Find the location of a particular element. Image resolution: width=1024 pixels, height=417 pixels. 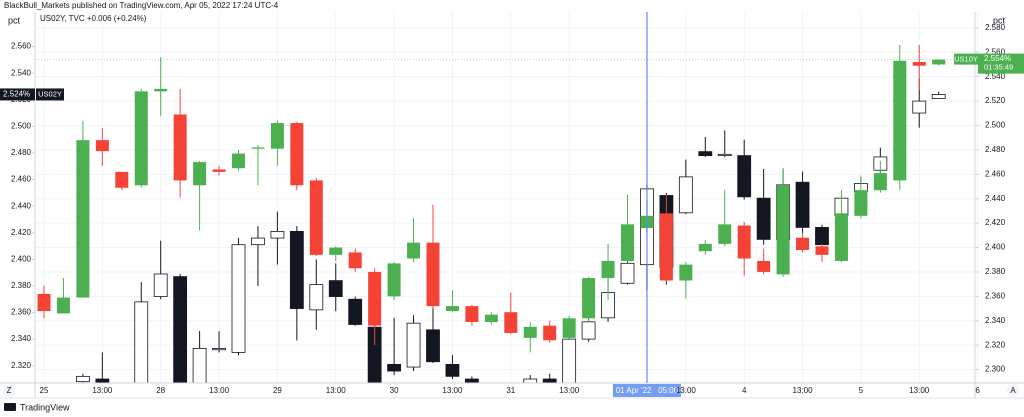

auto-scale-button-label: A is located at coordinates (1013, 390).